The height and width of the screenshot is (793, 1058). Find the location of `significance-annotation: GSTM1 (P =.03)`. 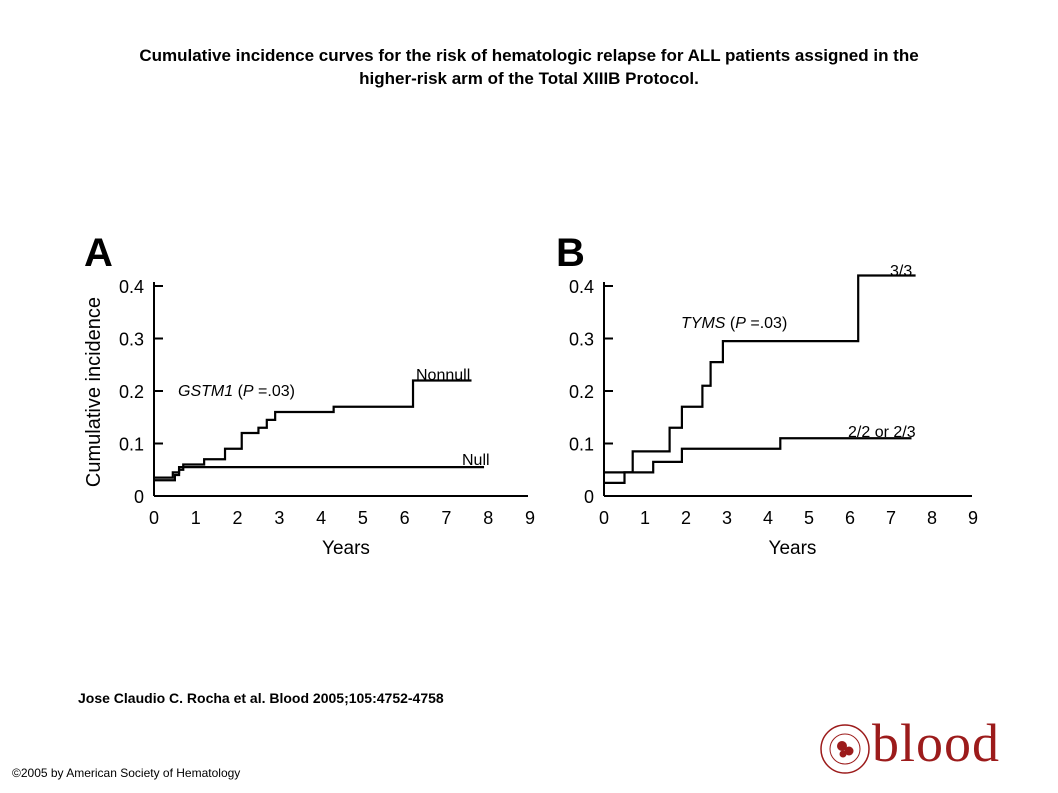

significance-annotation: GSTM1 (P =.03) is located at coordinates (236, 391).